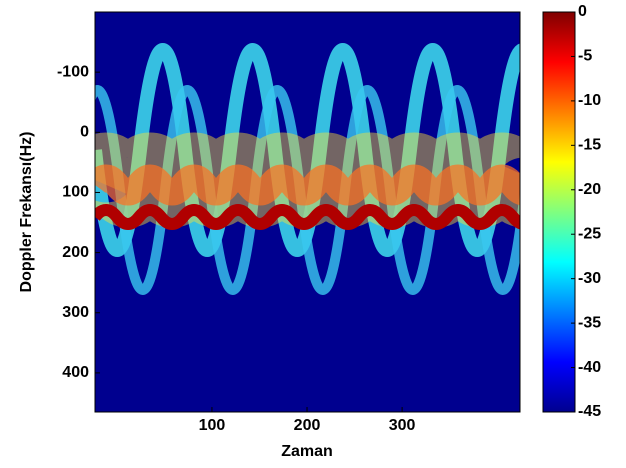 Image resolution: width=626 pixels, height=468 pixels. I want to click on y-tick-label: 0, so click(84, 132).